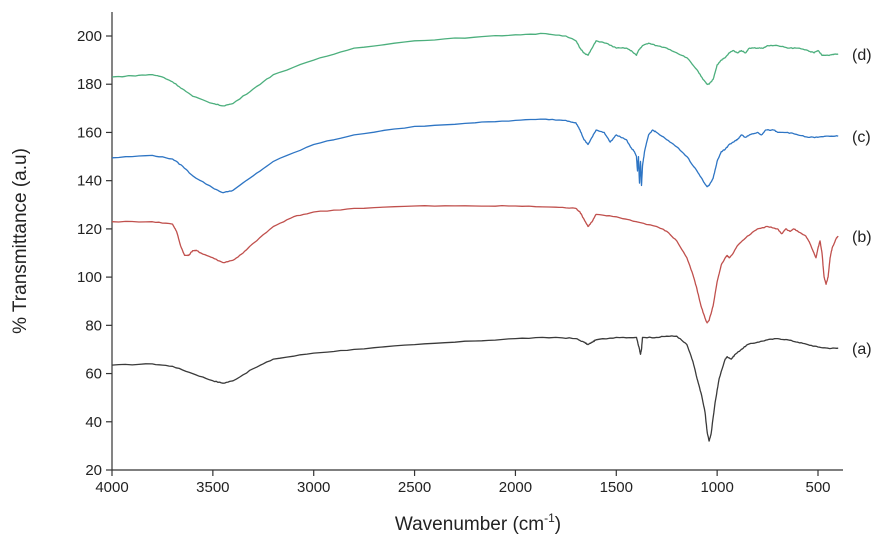 The image size is (896, 543). What do you see at coordinates (716, 487) in the screenshot?
I see `x-tick-label-1000: 1000` at bounding box center [716, 487].